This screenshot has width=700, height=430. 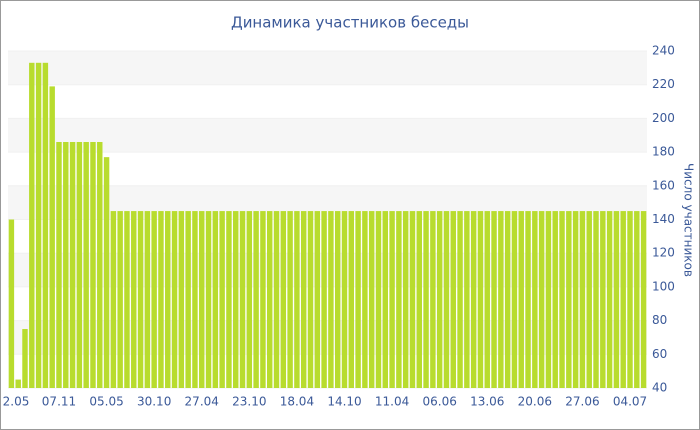 What do you see at coordinates (439, 402) in the screenshot?
I see `x-tick-label: 06.06` at bounding box center [439, 402].